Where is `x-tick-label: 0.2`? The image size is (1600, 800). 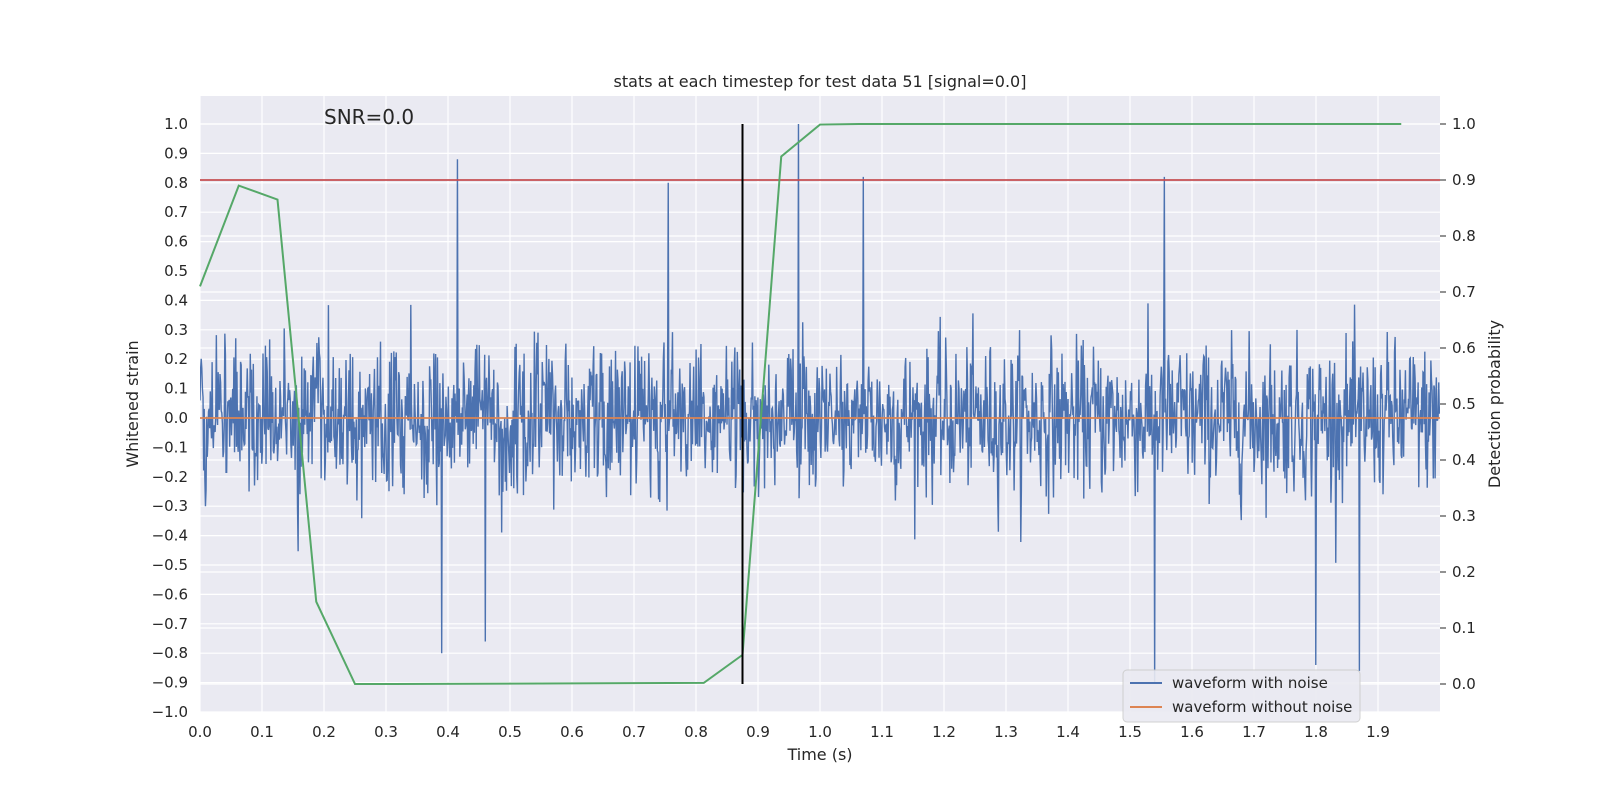
x-tick-label: 0.2 is located at coordinates (324, 732).